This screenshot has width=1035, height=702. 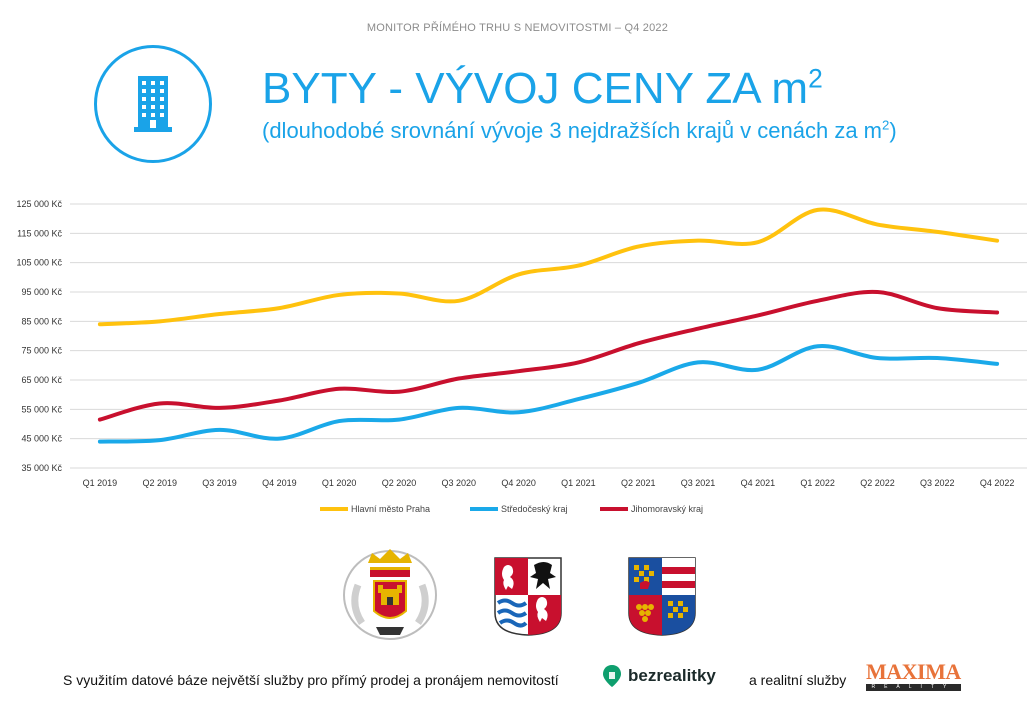 What do you see at coordinates (798, 680) in the screenshot?
I see `footer-mid-text: a realitní služby` at bounding box center [798, 680].